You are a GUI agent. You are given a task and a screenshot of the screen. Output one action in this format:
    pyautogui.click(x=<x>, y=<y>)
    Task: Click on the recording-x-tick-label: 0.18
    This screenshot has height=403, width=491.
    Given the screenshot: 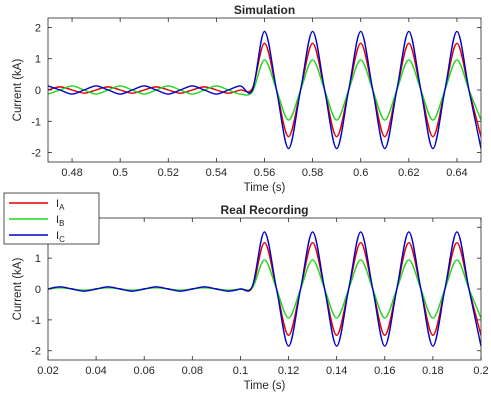 What is the action you would take?
    pyautogui.click(x=432, y=371)
    